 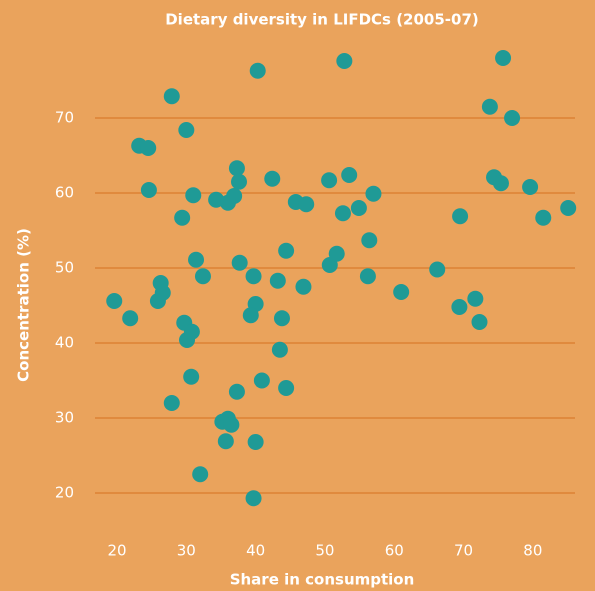 I want to click on x-tick-label: 80, so click(x=532, y=551).